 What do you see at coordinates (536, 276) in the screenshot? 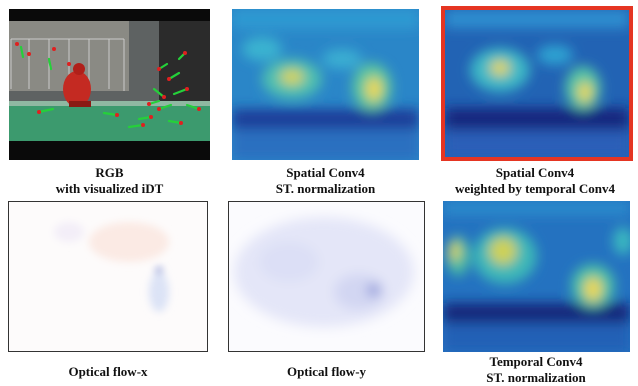
I see `temporal-conv4-heatmap` at bounding box center [536, 276].